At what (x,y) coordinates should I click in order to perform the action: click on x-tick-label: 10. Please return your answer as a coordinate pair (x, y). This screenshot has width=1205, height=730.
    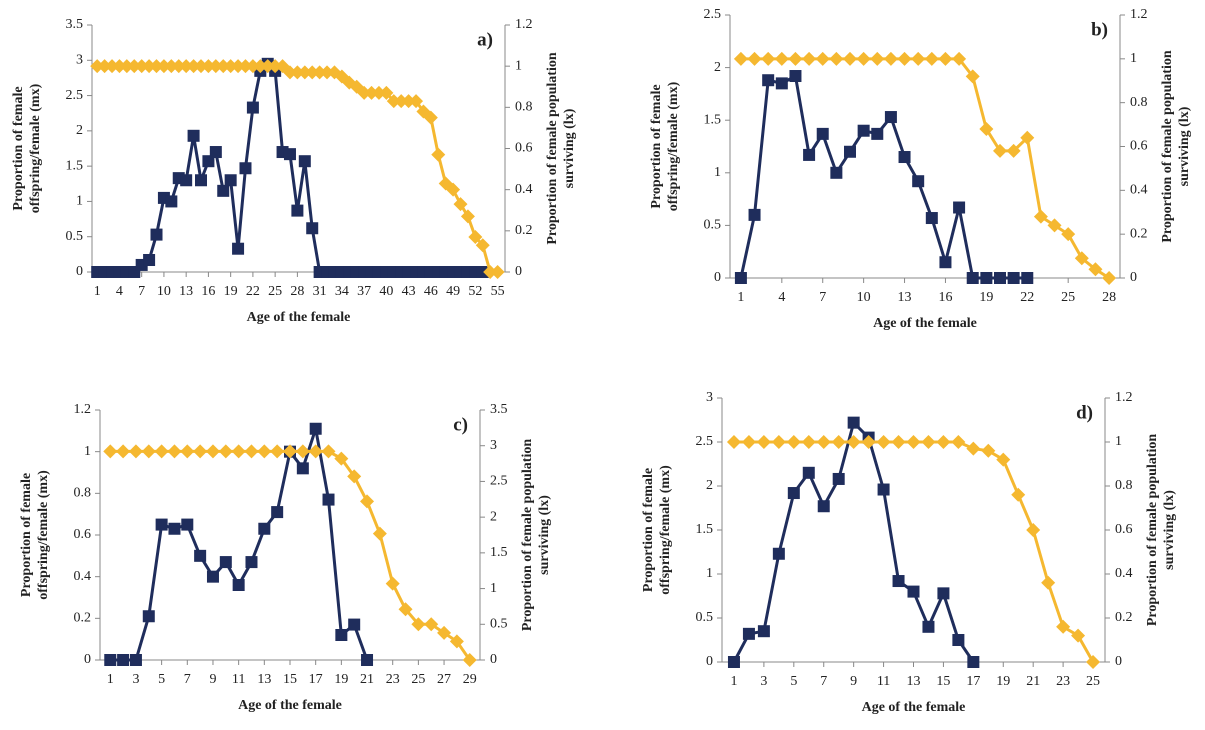
    Looking at the image, I should click on (164, 291).